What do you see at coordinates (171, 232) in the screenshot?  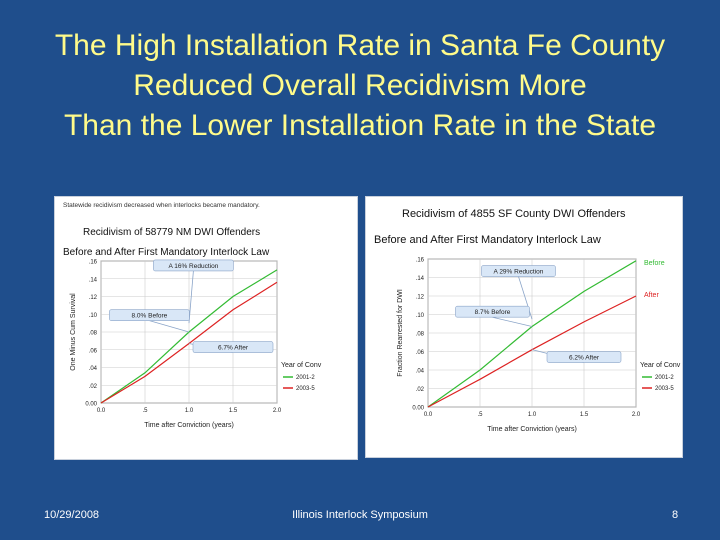 I see `chart-title: Recidivism of 58779 NM DWI Offenders` at bounding box center [171, 232].